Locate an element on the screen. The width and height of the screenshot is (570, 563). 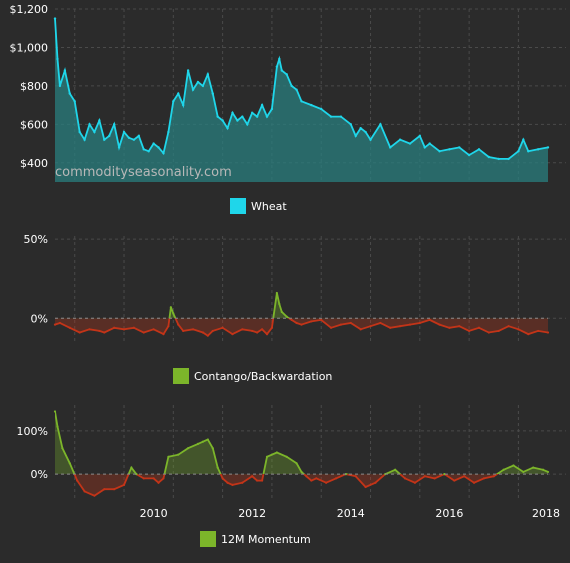
legend-contango: Contango/Backwardation is located at coordinates (252, 376).